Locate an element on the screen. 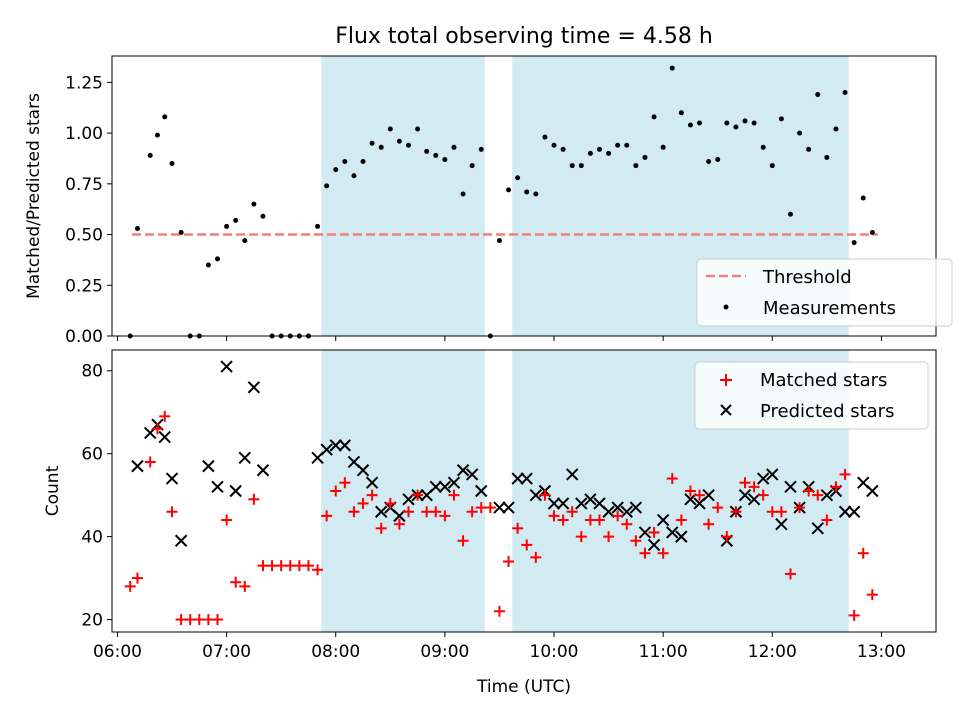  top-y-tick-label: 0.50 is located at coordinates (84, 236).